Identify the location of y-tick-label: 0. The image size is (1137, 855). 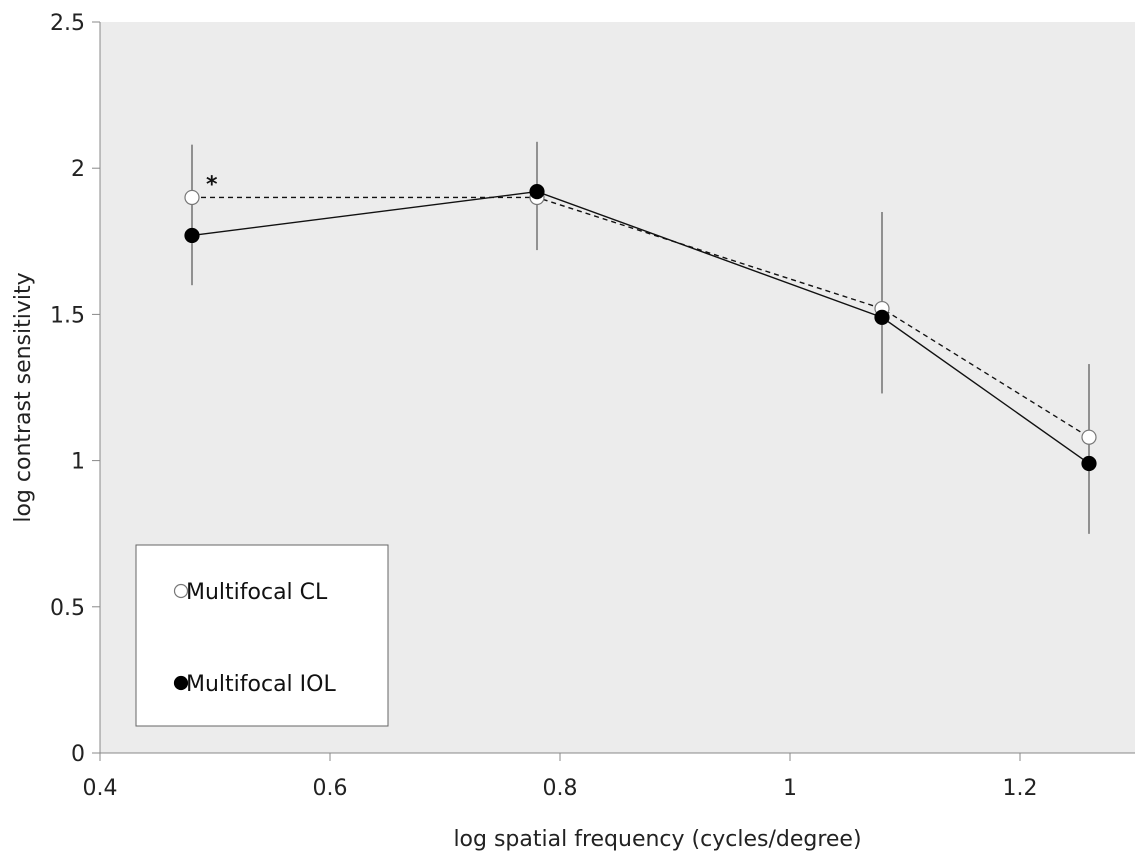
(78, 754).